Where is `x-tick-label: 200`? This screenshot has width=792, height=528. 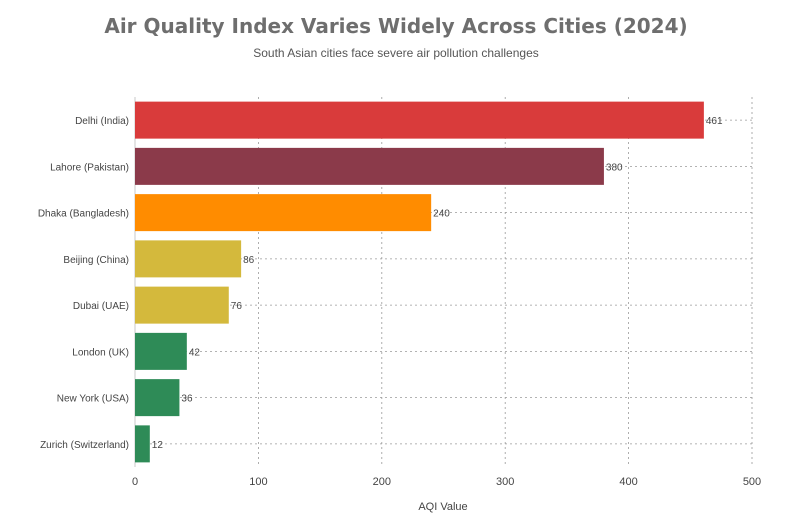 x-tick-label: 200 is located at coordinates (382, 482).